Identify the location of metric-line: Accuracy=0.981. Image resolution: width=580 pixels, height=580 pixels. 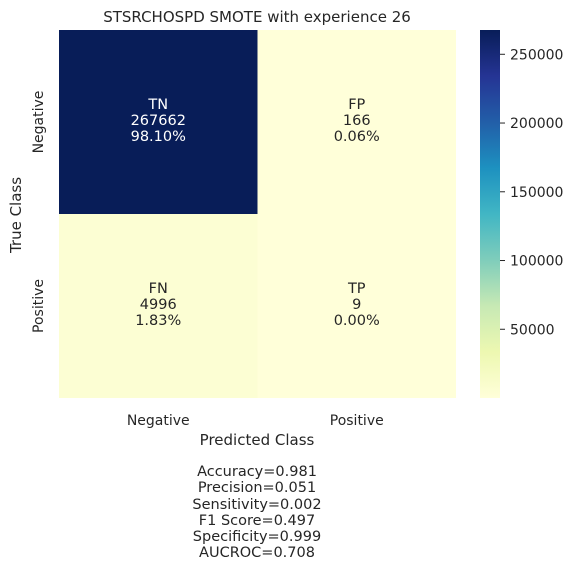
(257, 472).